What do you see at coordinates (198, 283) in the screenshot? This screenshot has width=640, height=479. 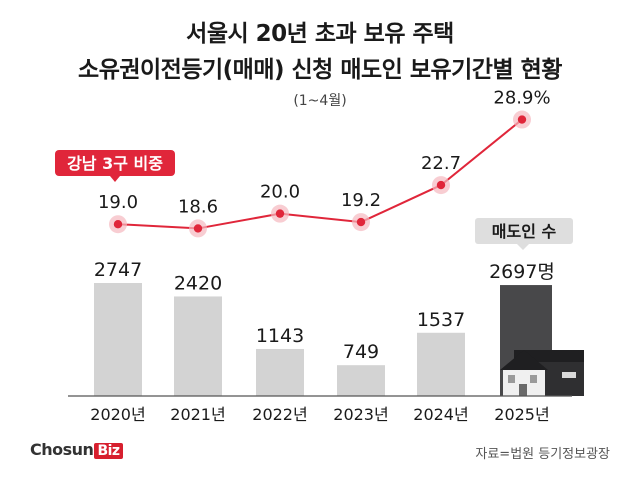 I see `bar-value-label-2021년: 2420` at bounding box center [198, 283].